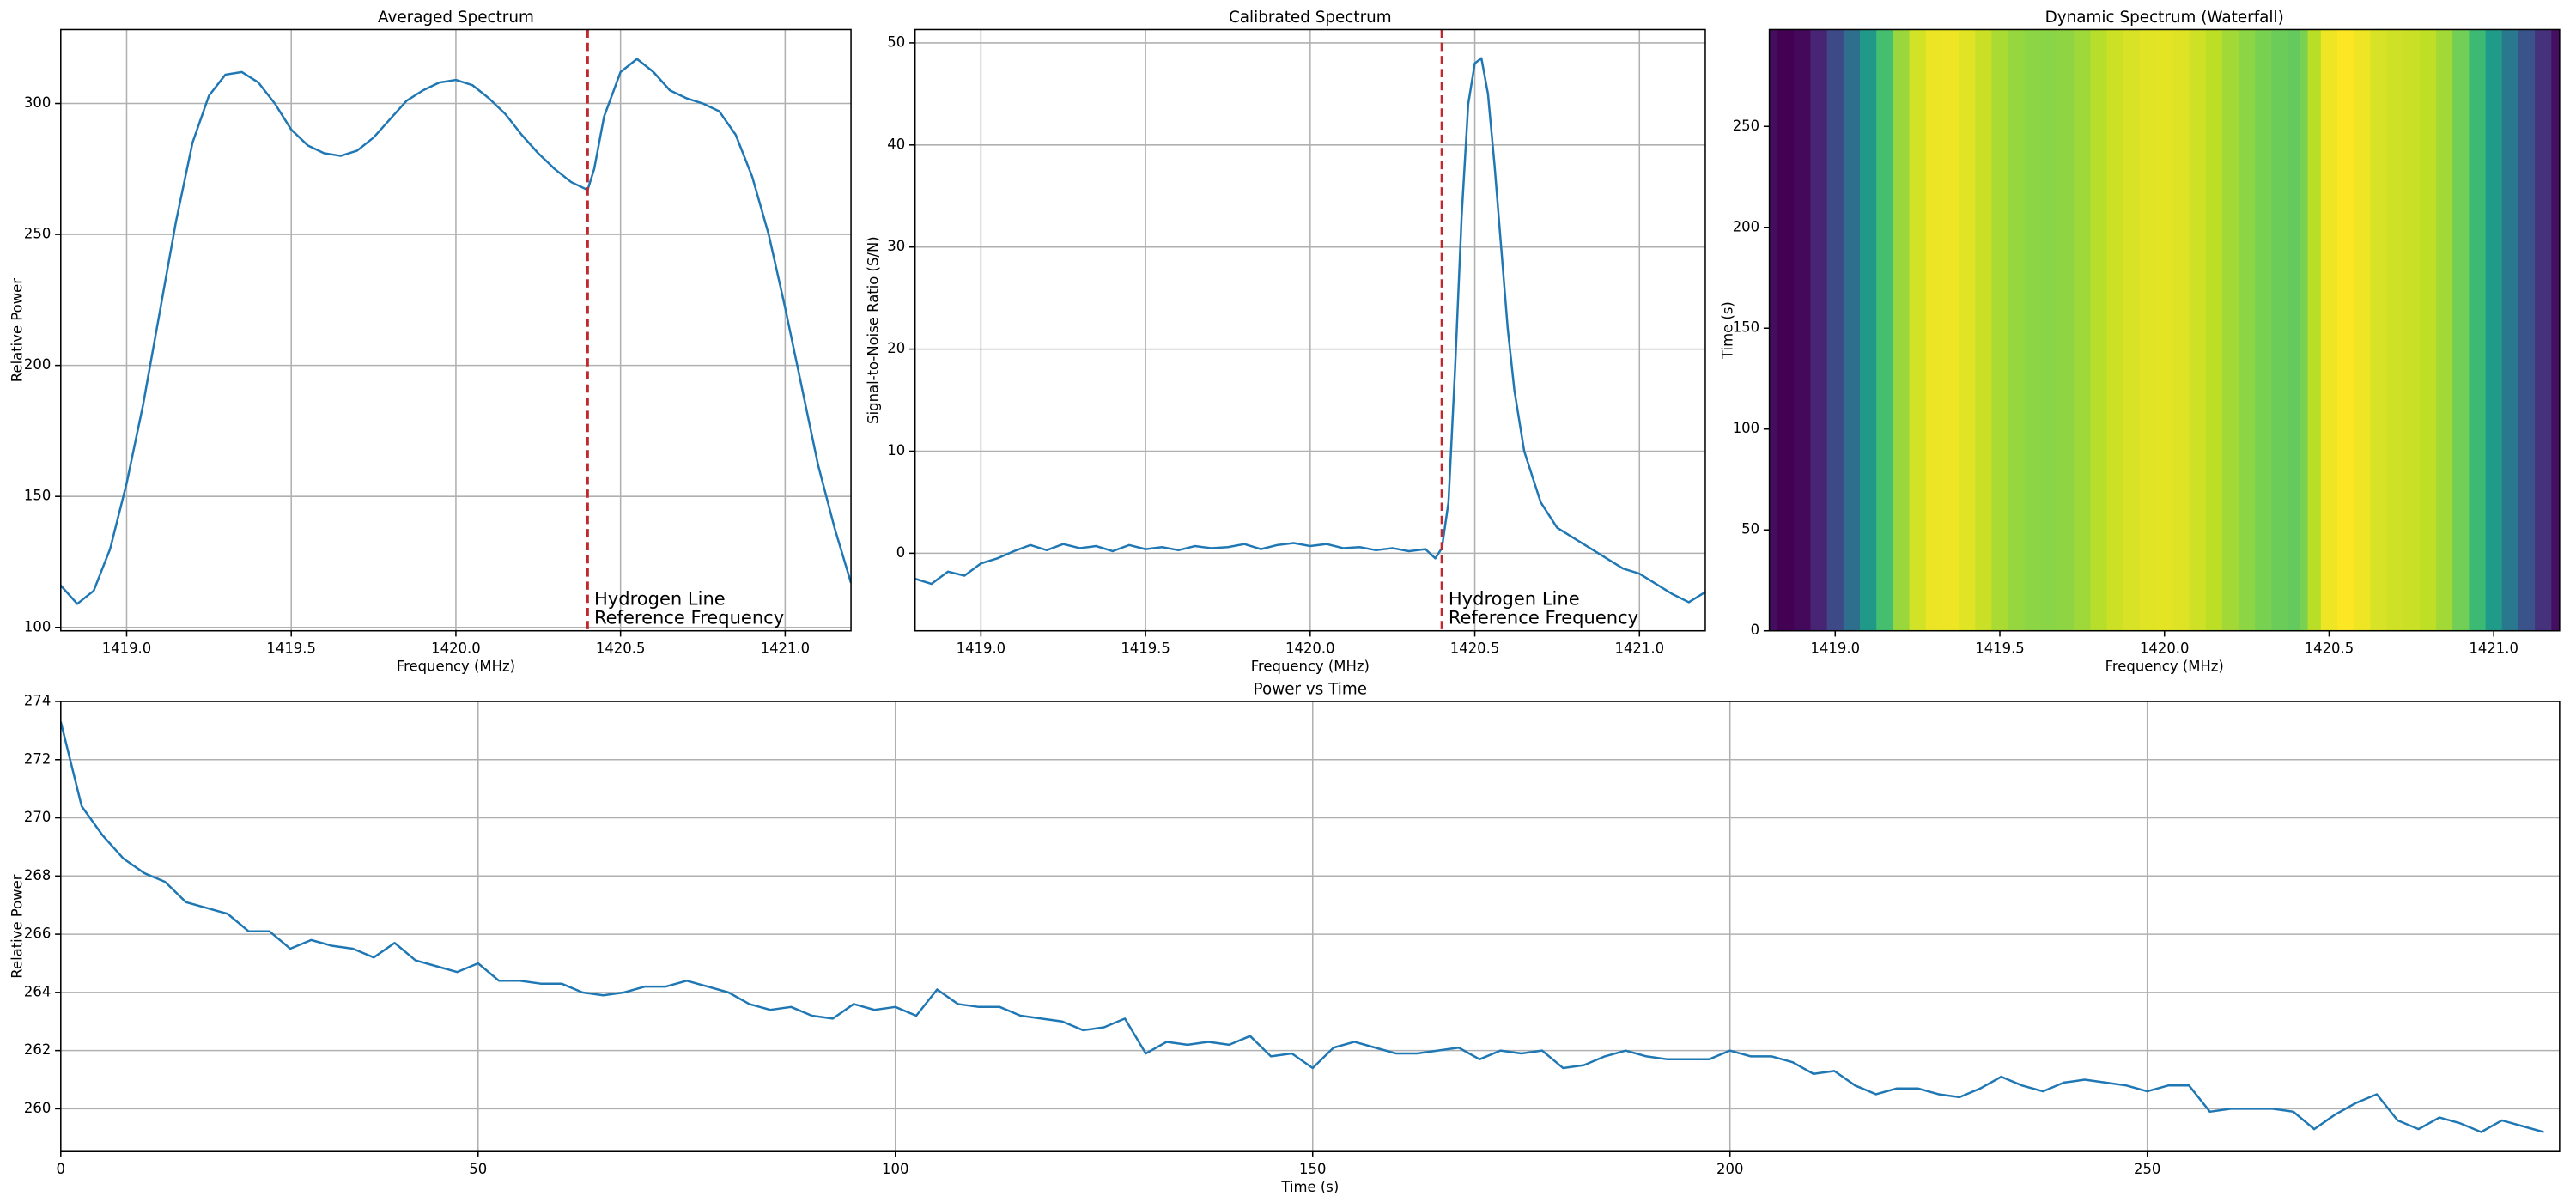  I want to click on x-tick-label: 250, so click(2147, 1169).